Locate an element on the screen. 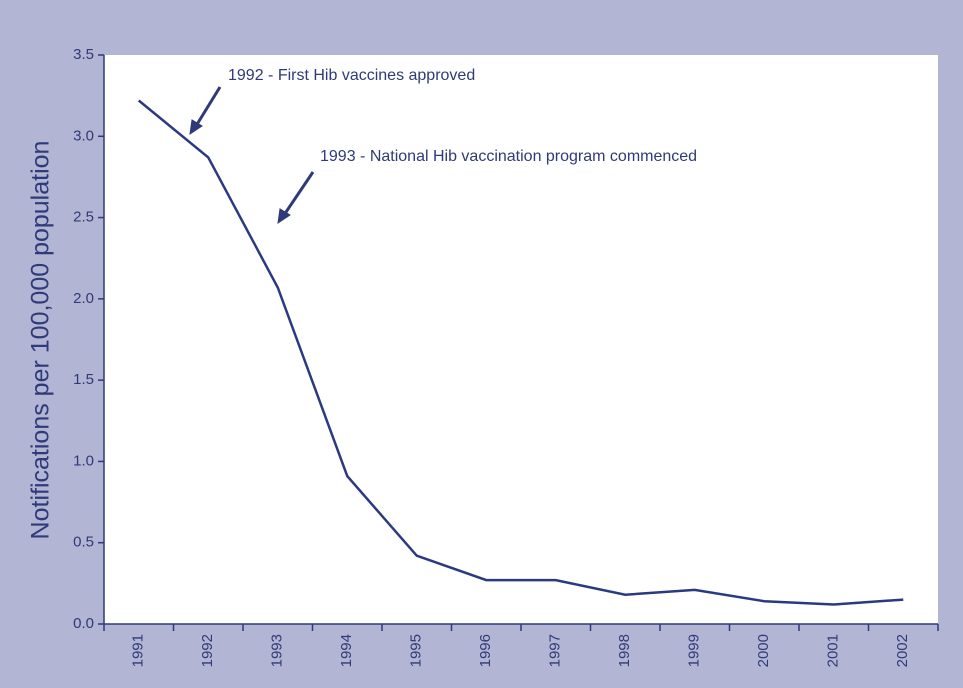 The height and width of the screenshot is (688, 963). y-tick-label: 1.5 is located at coordinates (83, 379).